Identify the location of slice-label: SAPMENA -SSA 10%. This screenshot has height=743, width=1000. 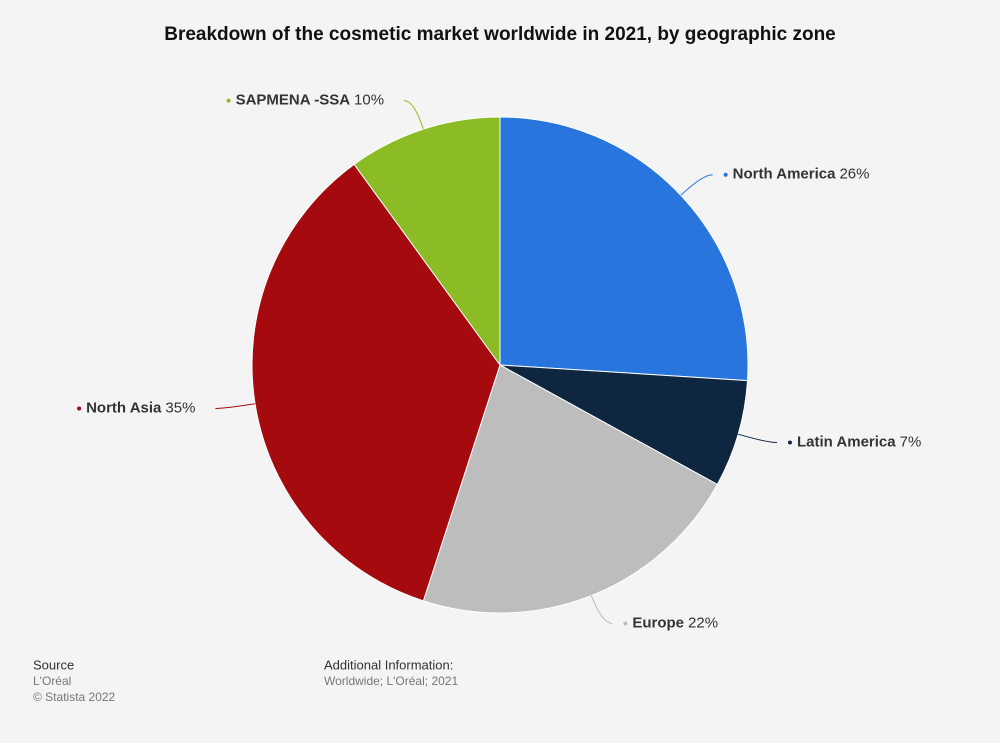
(310, 100).